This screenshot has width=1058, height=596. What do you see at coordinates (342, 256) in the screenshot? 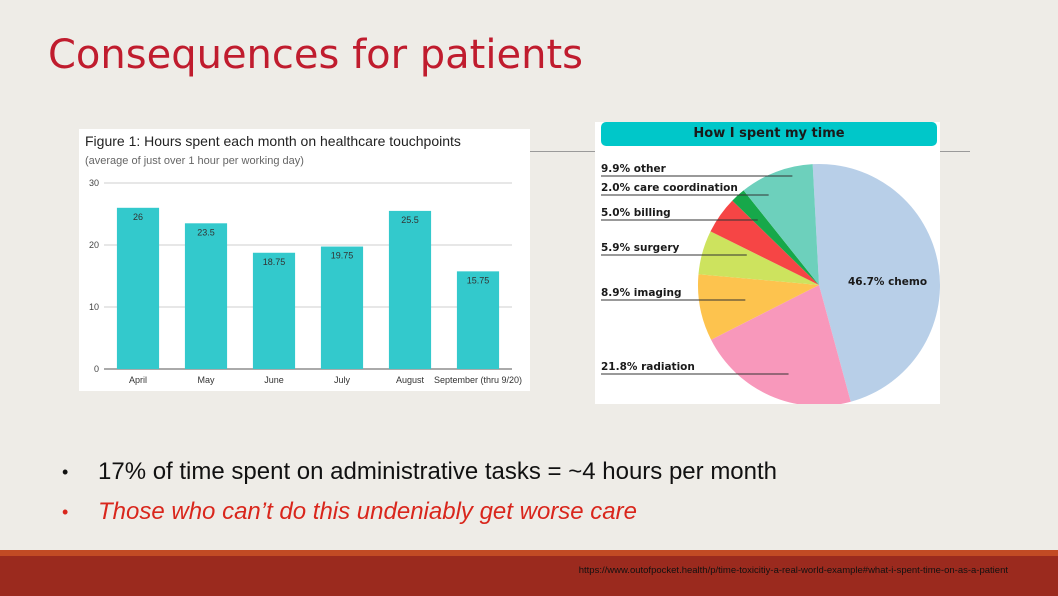
I see `bar-value-label: 19.75` at bounding box center [342, 256].